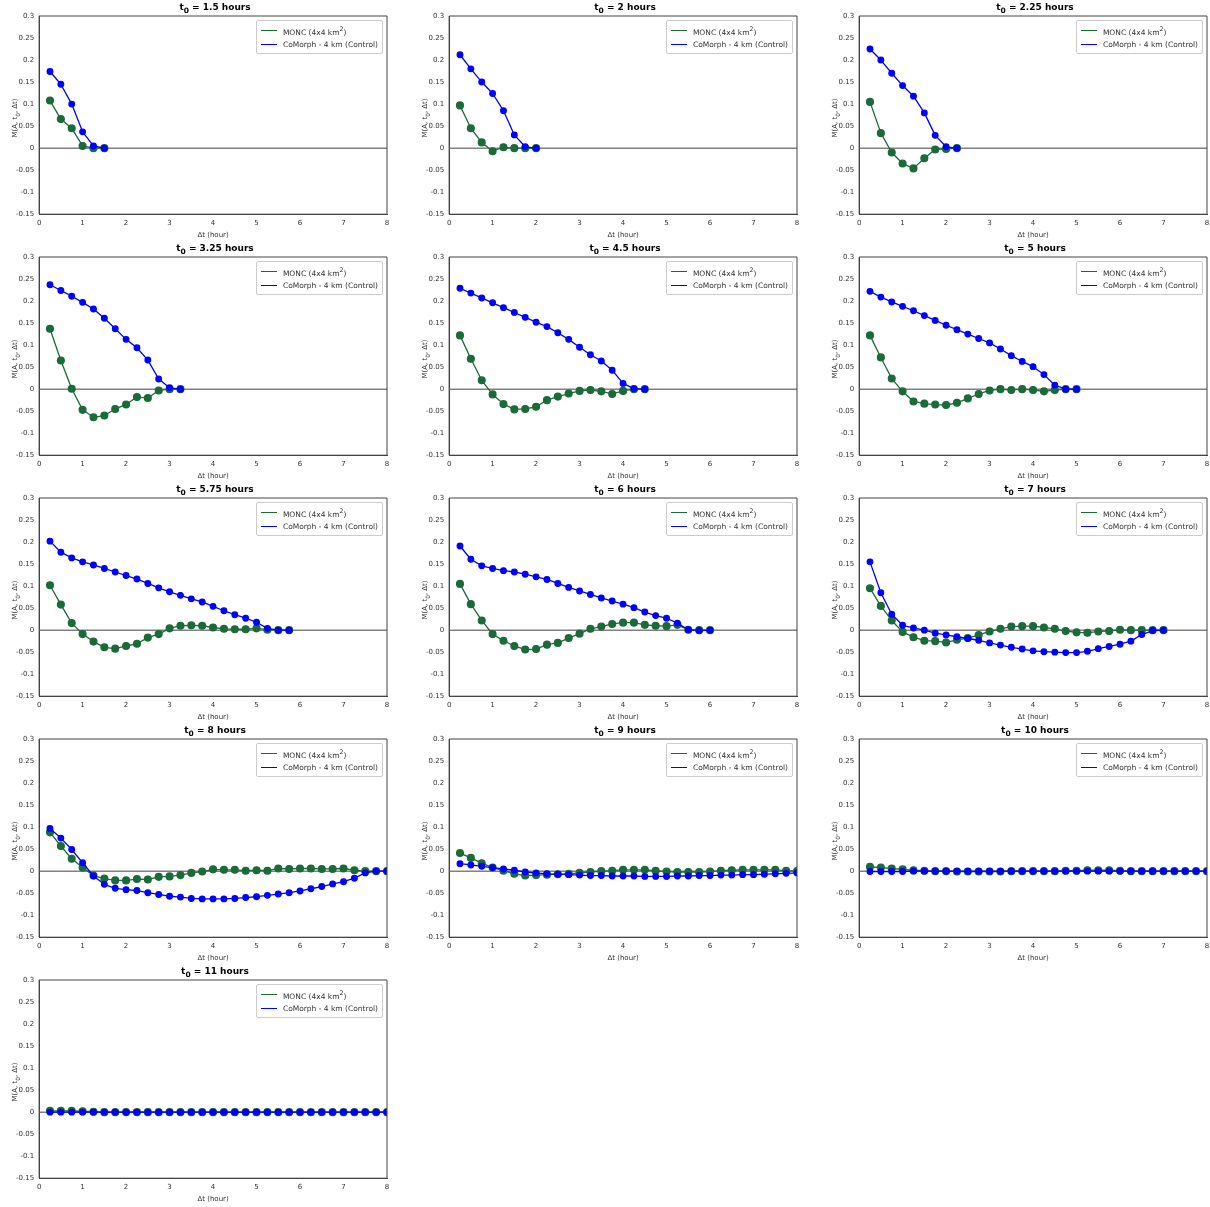 Image resolution: width=1210 pixels, height=1207 pixels. What do you see at coordinates (625, 490) in the screenshot?
I see `chart-title: t$_{0}$ = 6 hours` at bounding box center [625, 490].